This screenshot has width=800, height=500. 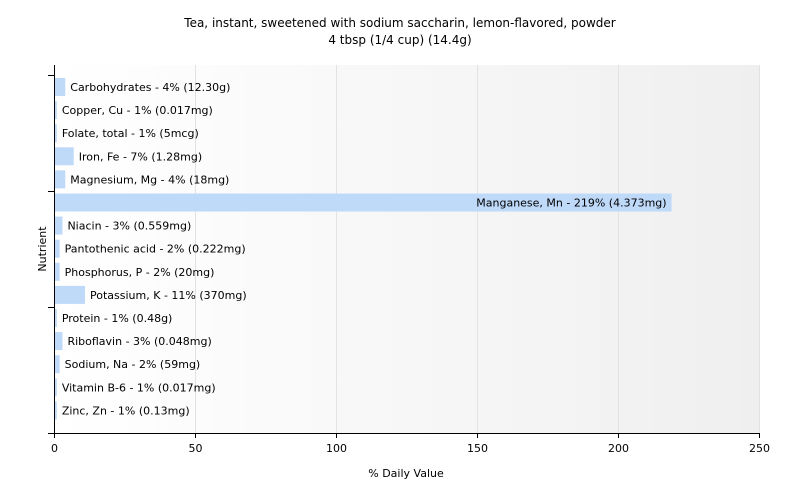 I want to click on bar-label: Carbohydrates - 4% (12.30g), so click(x=150, y=87).